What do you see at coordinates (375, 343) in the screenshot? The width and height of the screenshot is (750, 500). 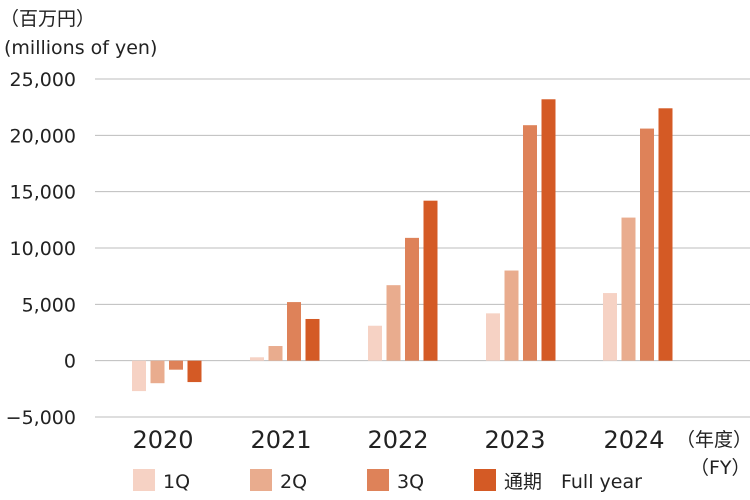 I see `bar-2022-1q` at bounding box center [375, 343].